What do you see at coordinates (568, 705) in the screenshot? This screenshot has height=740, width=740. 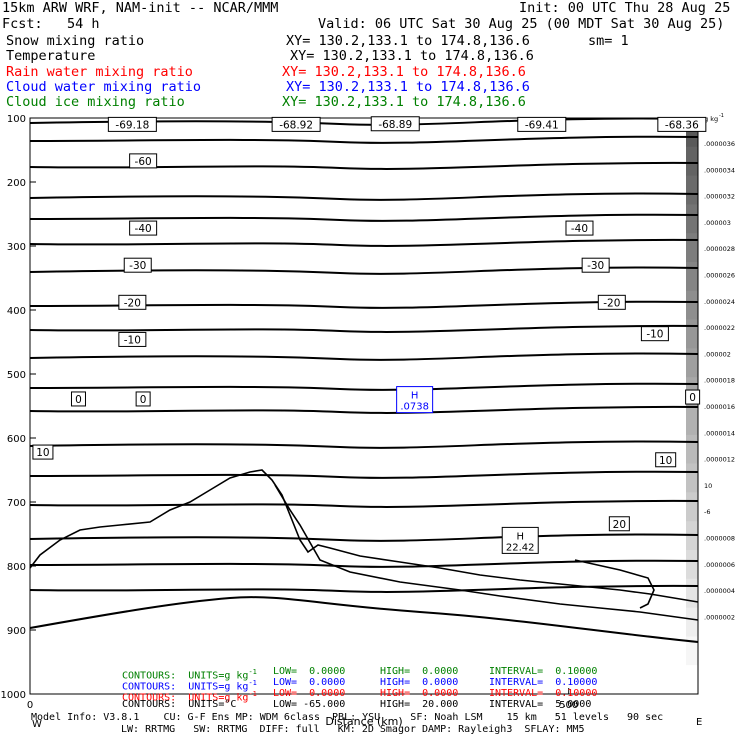 I see `x-tick-label: 500` at bounding box center [568, 705].